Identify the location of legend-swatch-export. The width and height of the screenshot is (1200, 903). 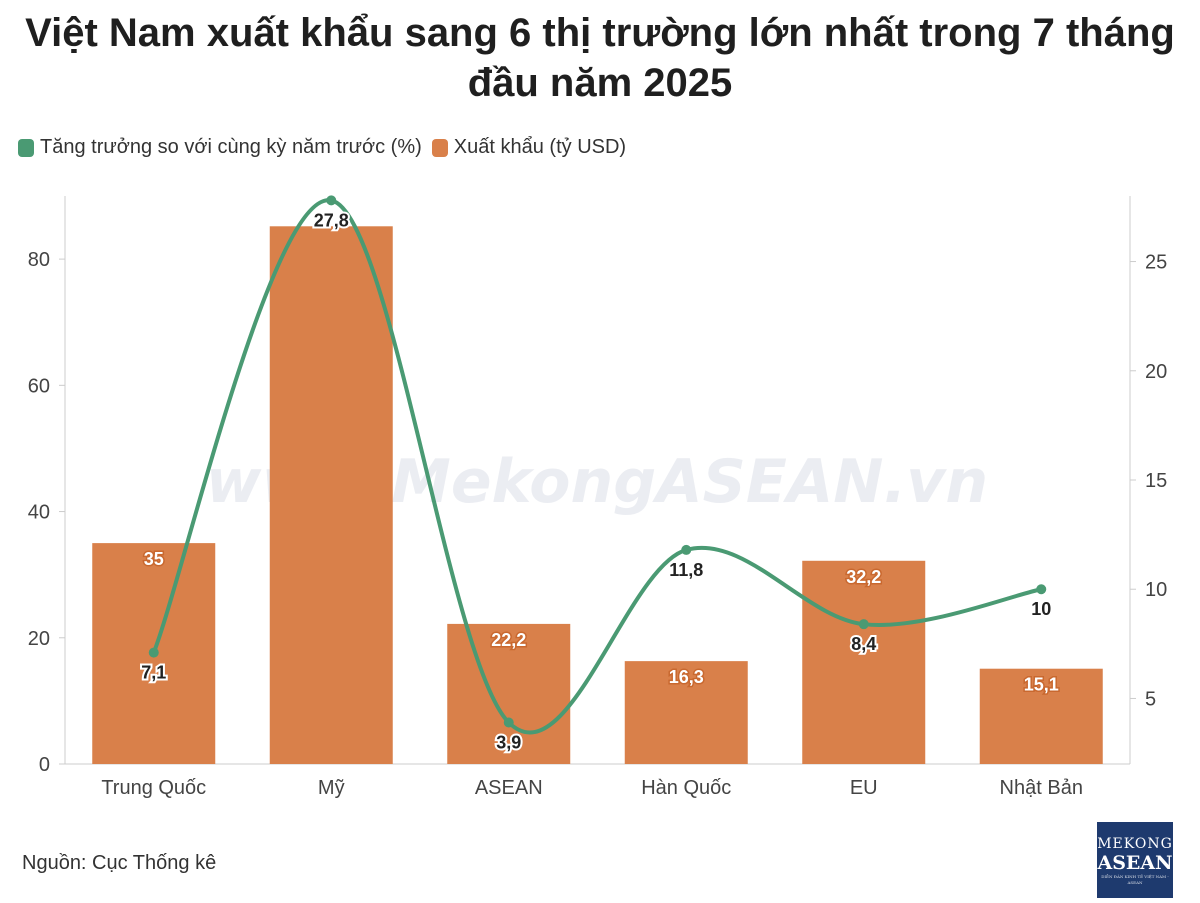
(439, 147).